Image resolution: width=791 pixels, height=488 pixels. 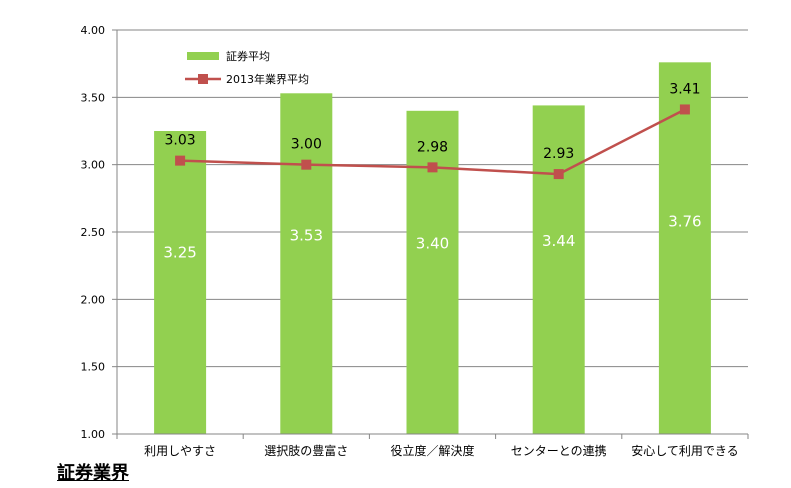 I want to click on x-tick-label: 利用しやすさ, so click(x=180, y=451).